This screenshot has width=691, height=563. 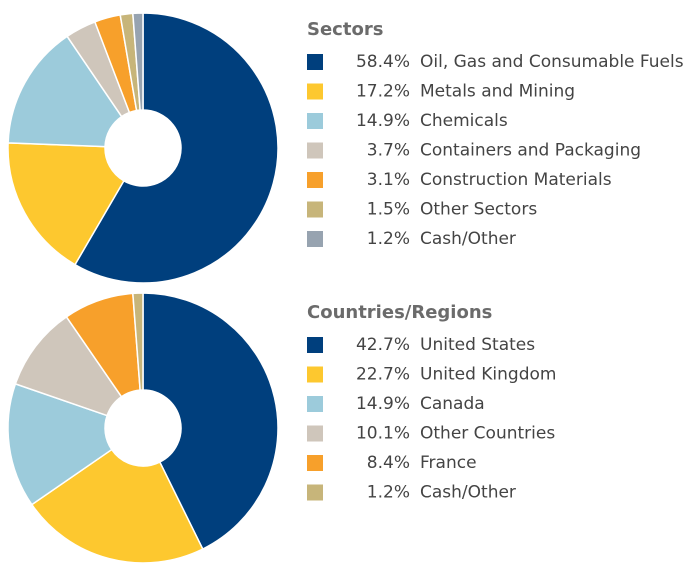 I want to click on legend-title: Countries/Regions, so click(x=399, y=312).